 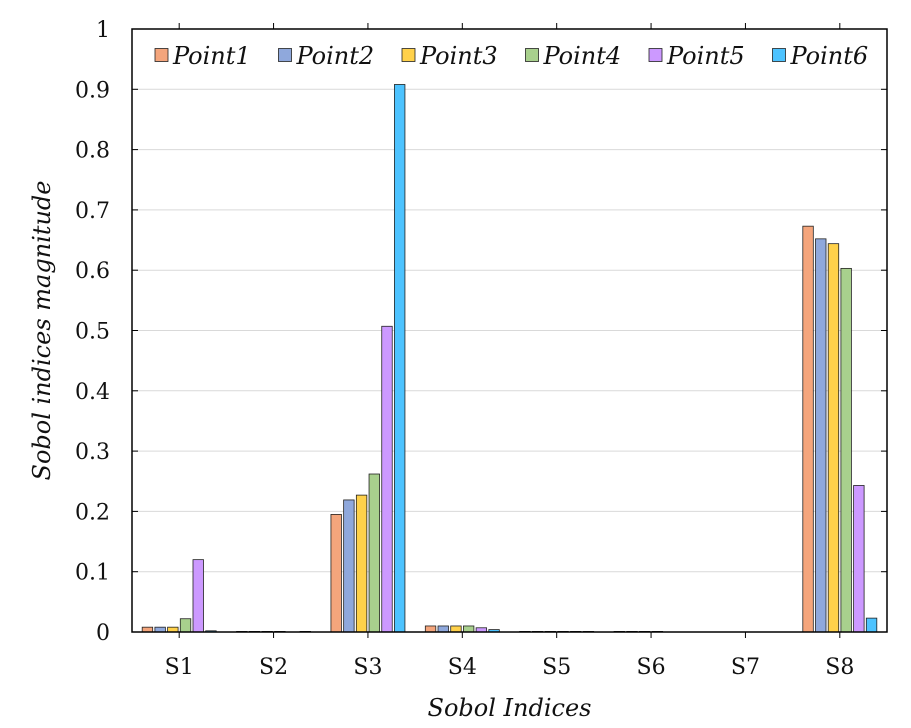 What do you see at coordinates (846, 450) in the screenshot?
I see `bar-point4-s8` at bounding box center [846, 450].